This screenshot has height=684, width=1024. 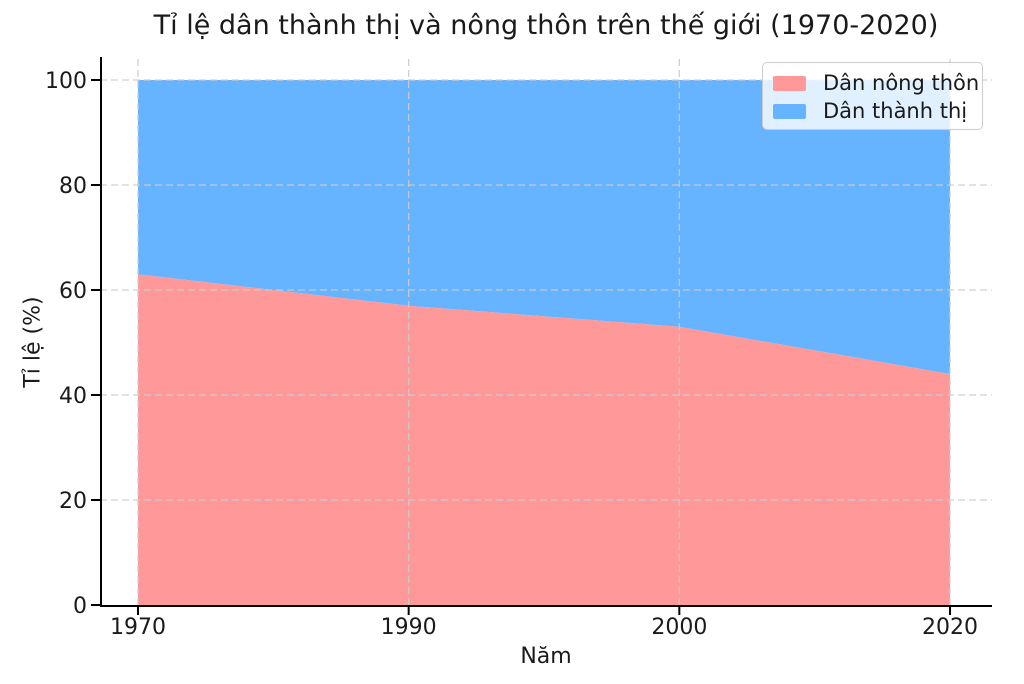 I want to click on x-tick-label-2000: 2000, so click(x=679, y=627).